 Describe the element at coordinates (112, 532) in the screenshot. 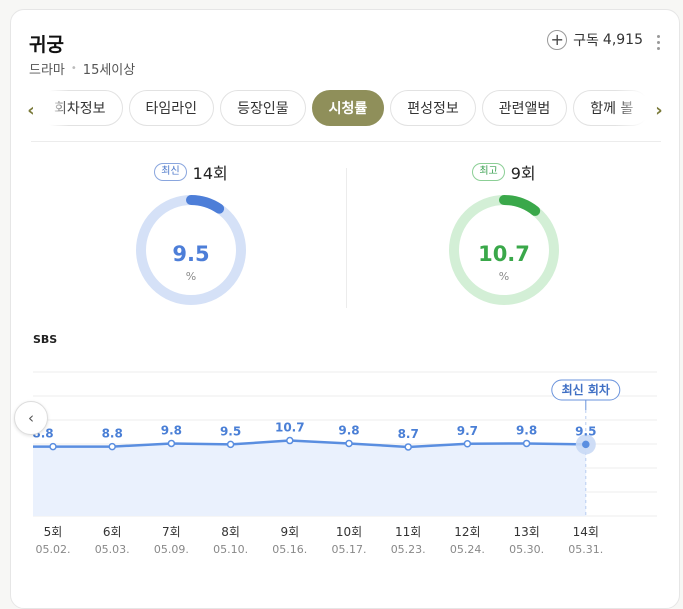

I see `x-tick-label: 6회` at that location.